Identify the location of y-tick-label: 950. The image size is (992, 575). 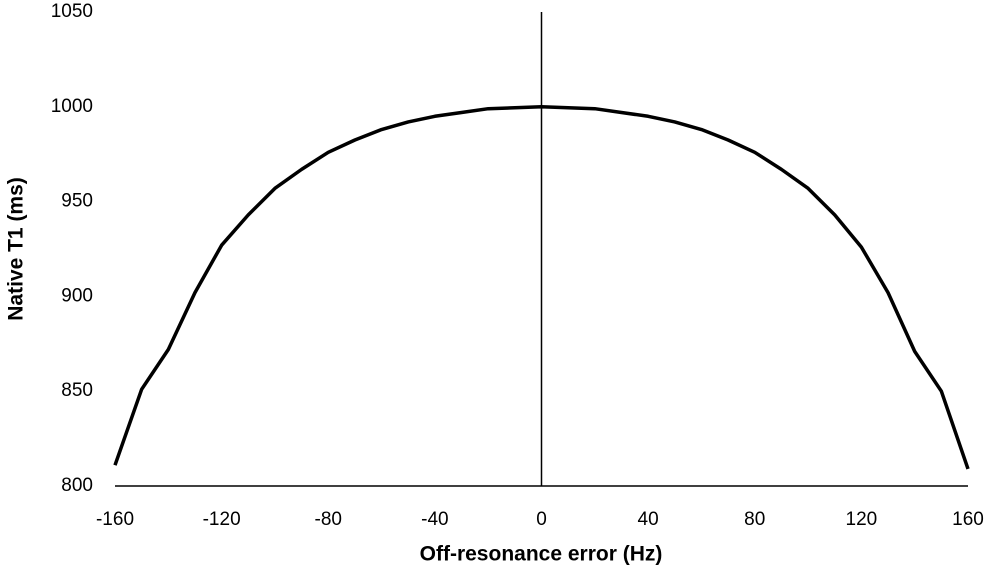
(77, 201).